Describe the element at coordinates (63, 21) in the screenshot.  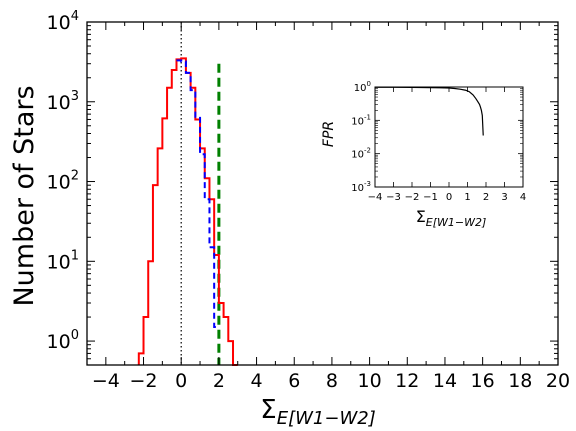
I see `main-y-tick-label: 10⁴` at that location.